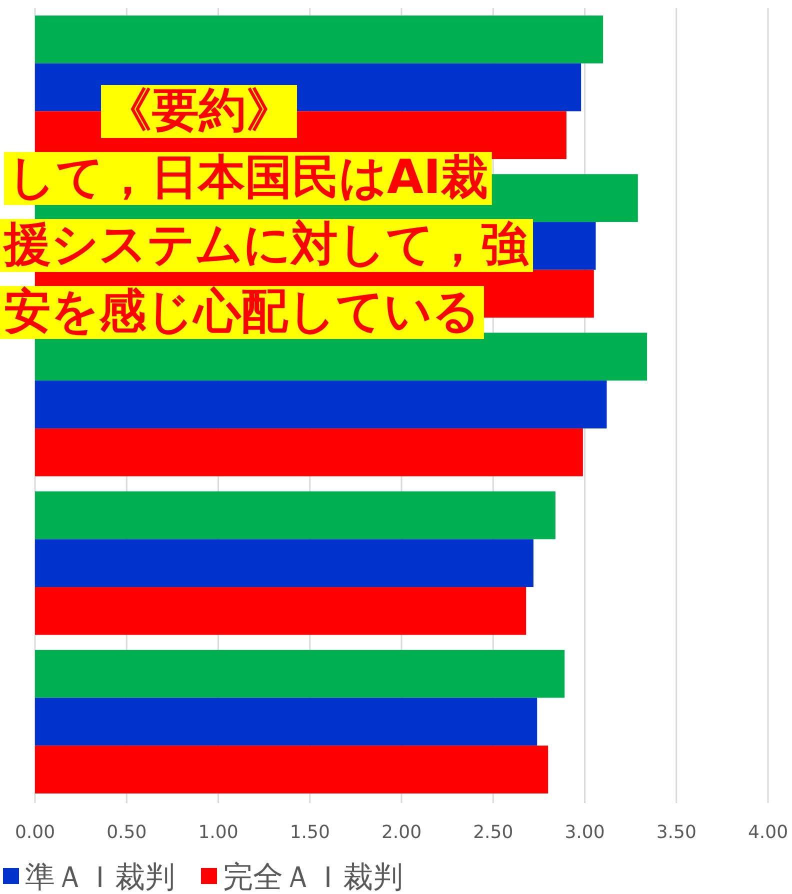 This screenshot has width=792, height=894. What do you see at coordinates (265, 244) in the screenshot?
I see `annotation: 援システムに対して，強` at bounding box center [265, 244].